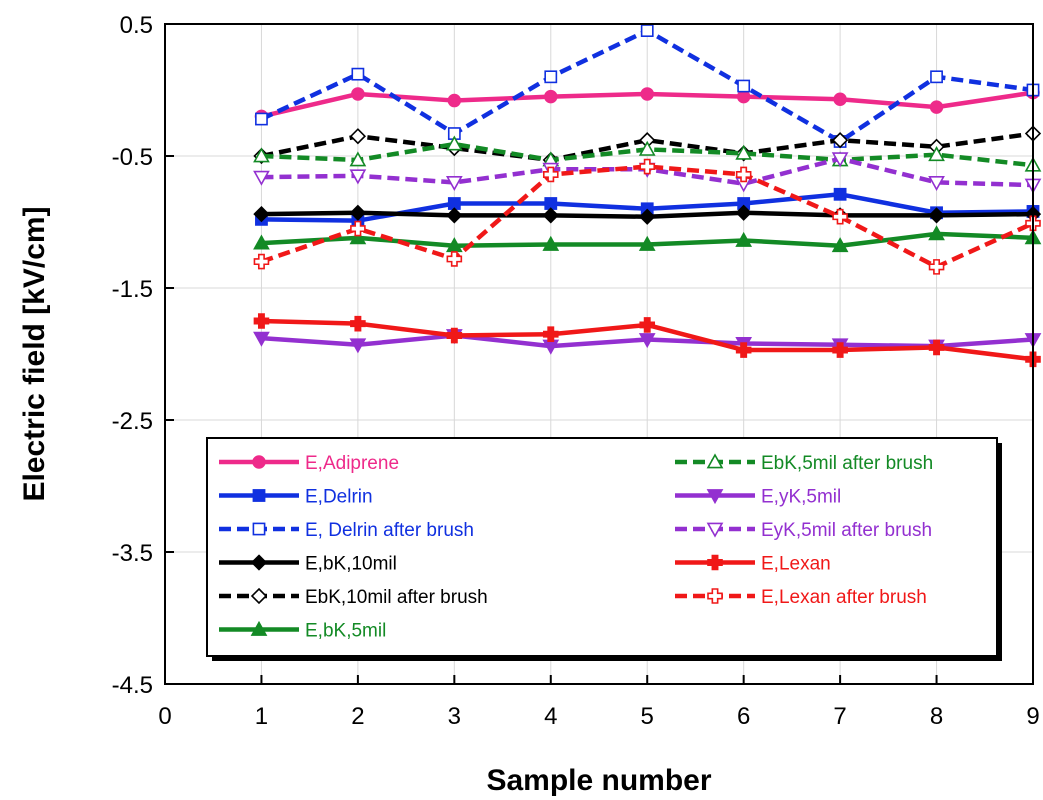 The width and height of the screenshot is (1043, 800). What do you see at coordinates (743, 716) in the screenshot?
I see `x-tick-label: 6` at bounding box center [743, 716].